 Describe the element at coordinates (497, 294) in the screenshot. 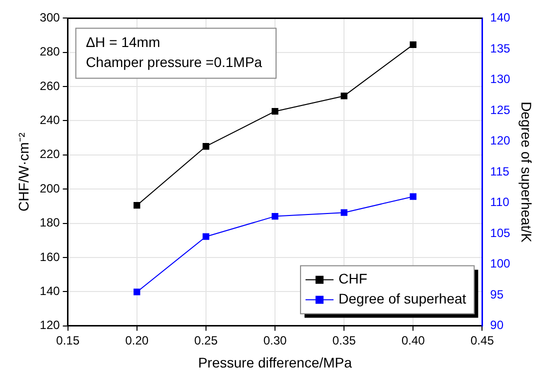

I see `y2-tick-label: 95` at that location.